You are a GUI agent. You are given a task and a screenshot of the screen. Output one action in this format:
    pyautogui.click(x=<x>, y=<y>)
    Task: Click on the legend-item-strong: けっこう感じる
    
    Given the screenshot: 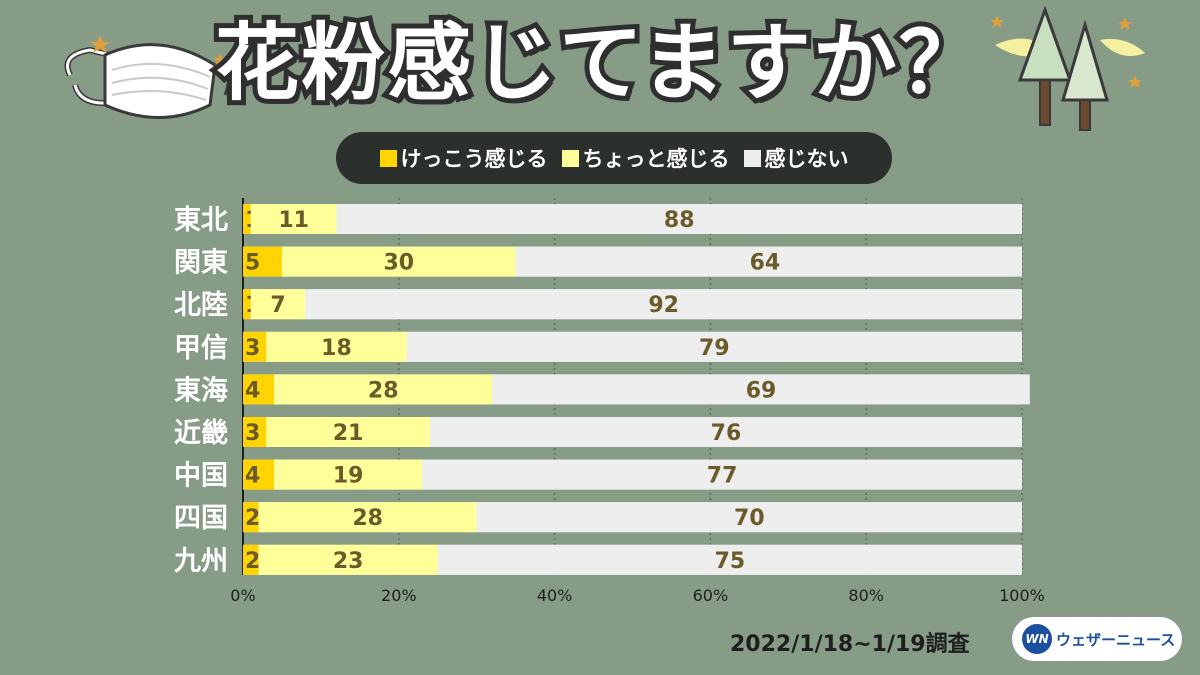 What is the action you would take?
    pyautogui.click(x=463, y=158)
    